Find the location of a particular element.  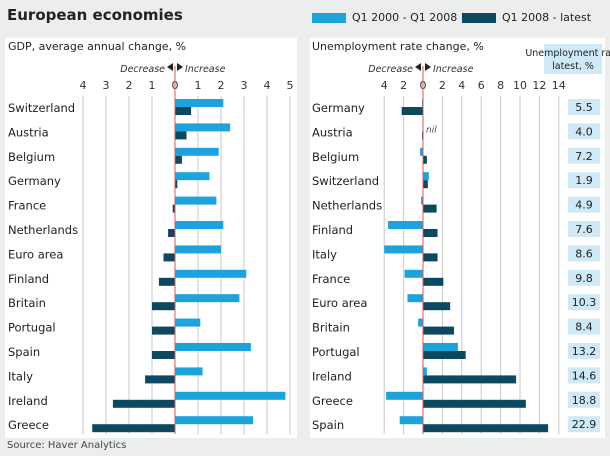

latest-value: 1.9 is located at coordinates (584, 180).